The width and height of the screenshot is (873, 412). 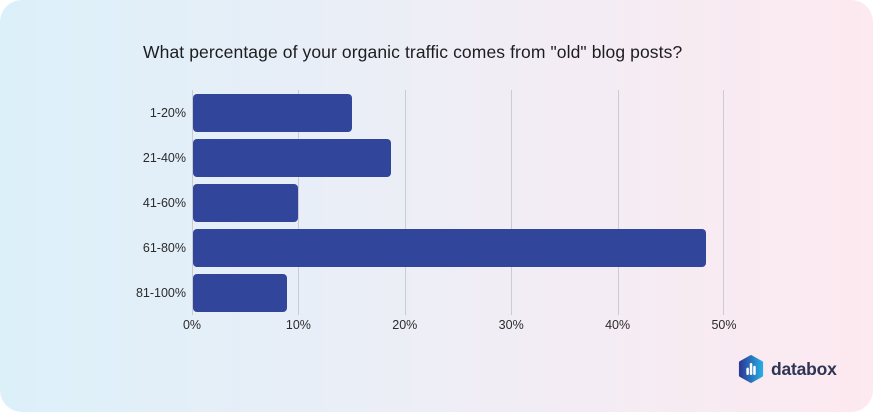 What do you see at coordinates (164, 202) in the screenshot?
I see `y-axis-category-label: 41-60%` at bounding box center [164, 202].